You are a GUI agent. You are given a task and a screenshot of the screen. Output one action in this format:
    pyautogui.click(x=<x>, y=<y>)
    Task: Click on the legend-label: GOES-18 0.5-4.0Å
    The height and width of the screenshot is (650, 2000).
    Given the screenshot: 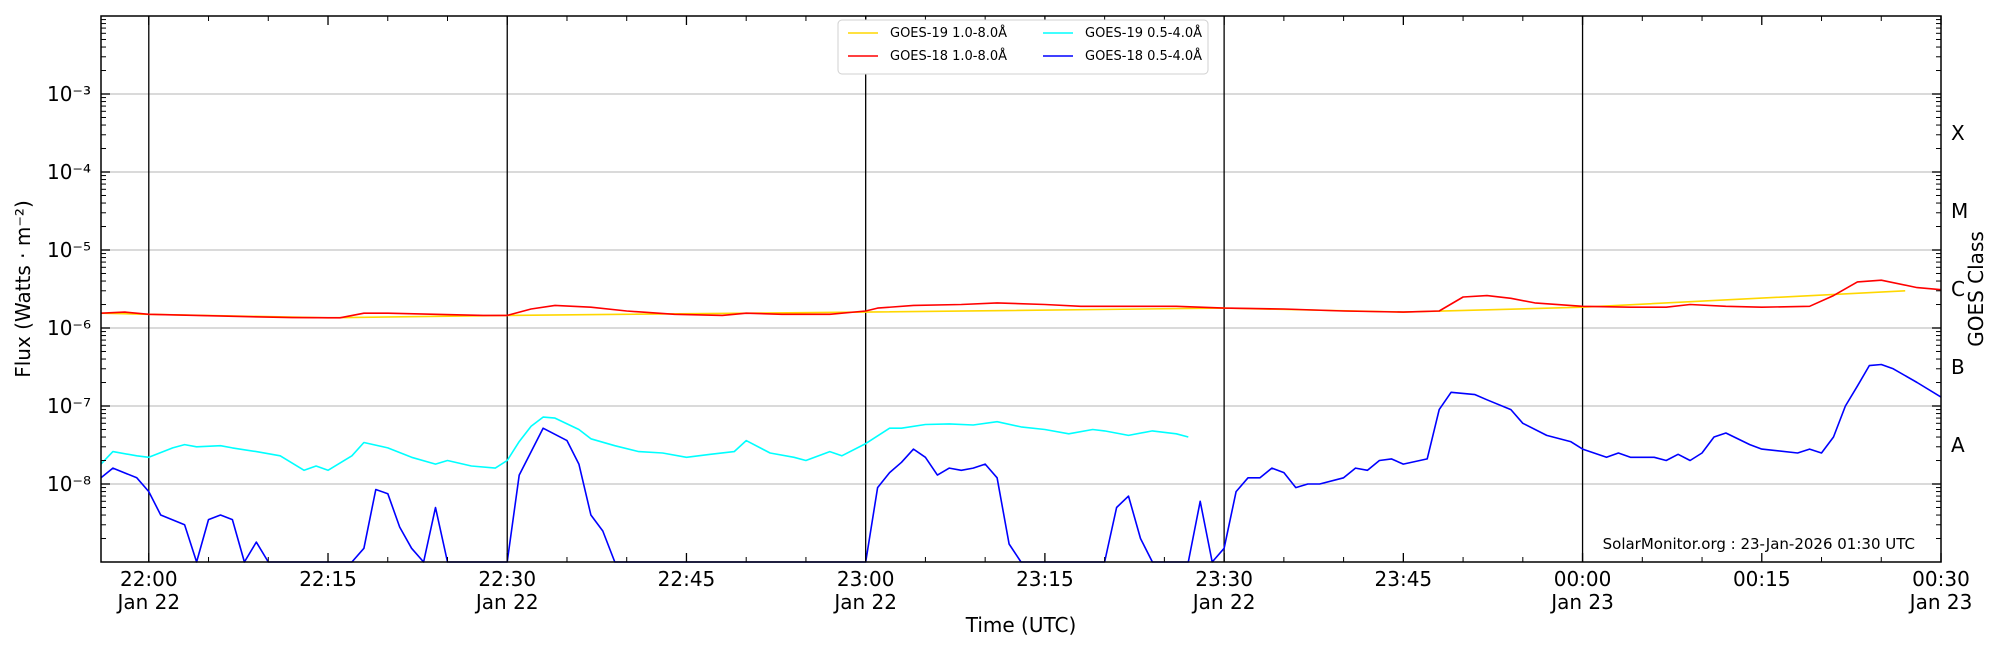 What is the action you would take?
    pyautogui.click(x=1143, y=56)
    